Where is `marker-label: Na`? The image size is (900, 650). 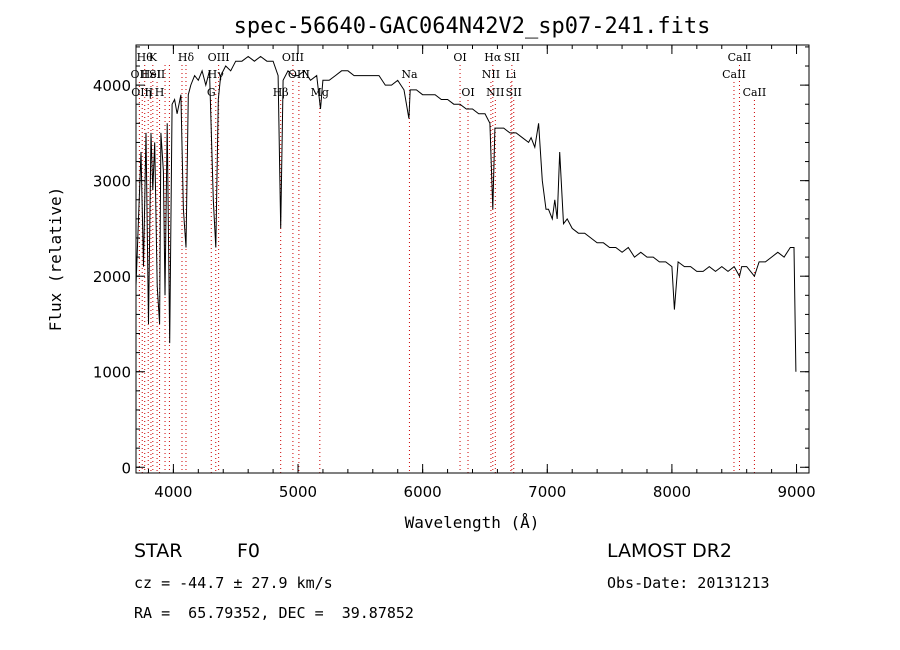 marker-label: Na is located at coordinates (409, 74).